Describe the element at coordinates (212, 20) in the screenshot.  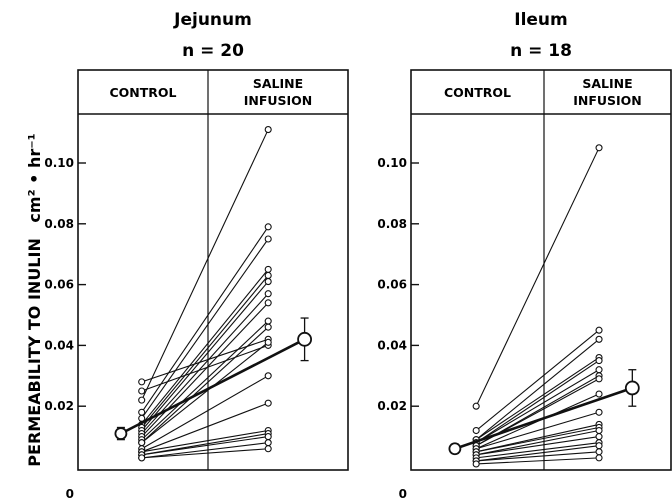
I see `panel-title: Jejunum` at that location.